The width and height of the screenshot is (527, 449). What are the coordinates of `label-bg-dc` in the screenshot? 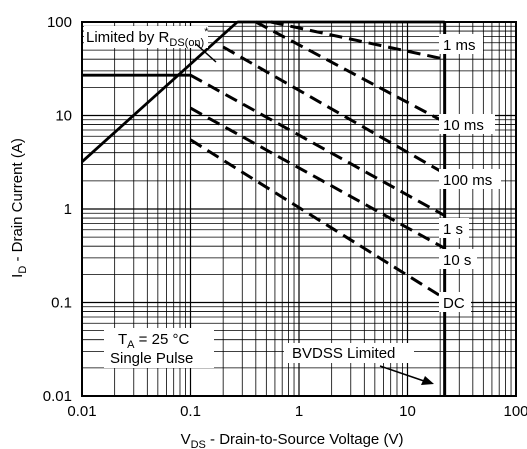 It's located at (455, 302).